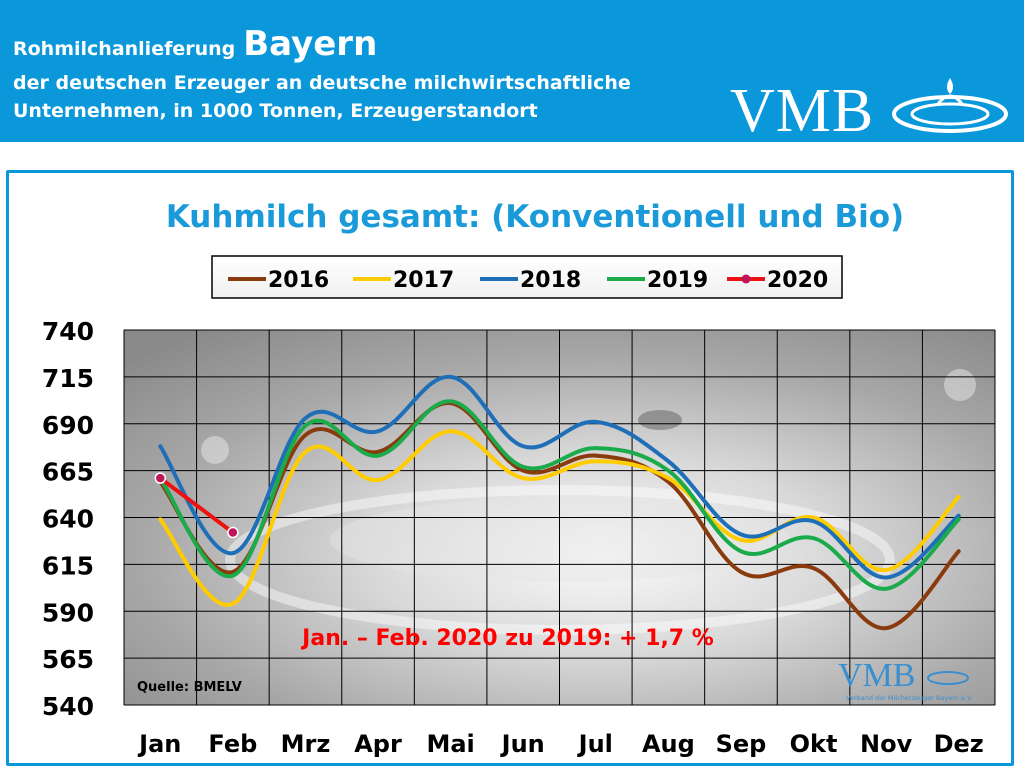  Describe the element at coordinates (522, 744) in the screenshot. I see `x-tick-label: Jun` at that location.